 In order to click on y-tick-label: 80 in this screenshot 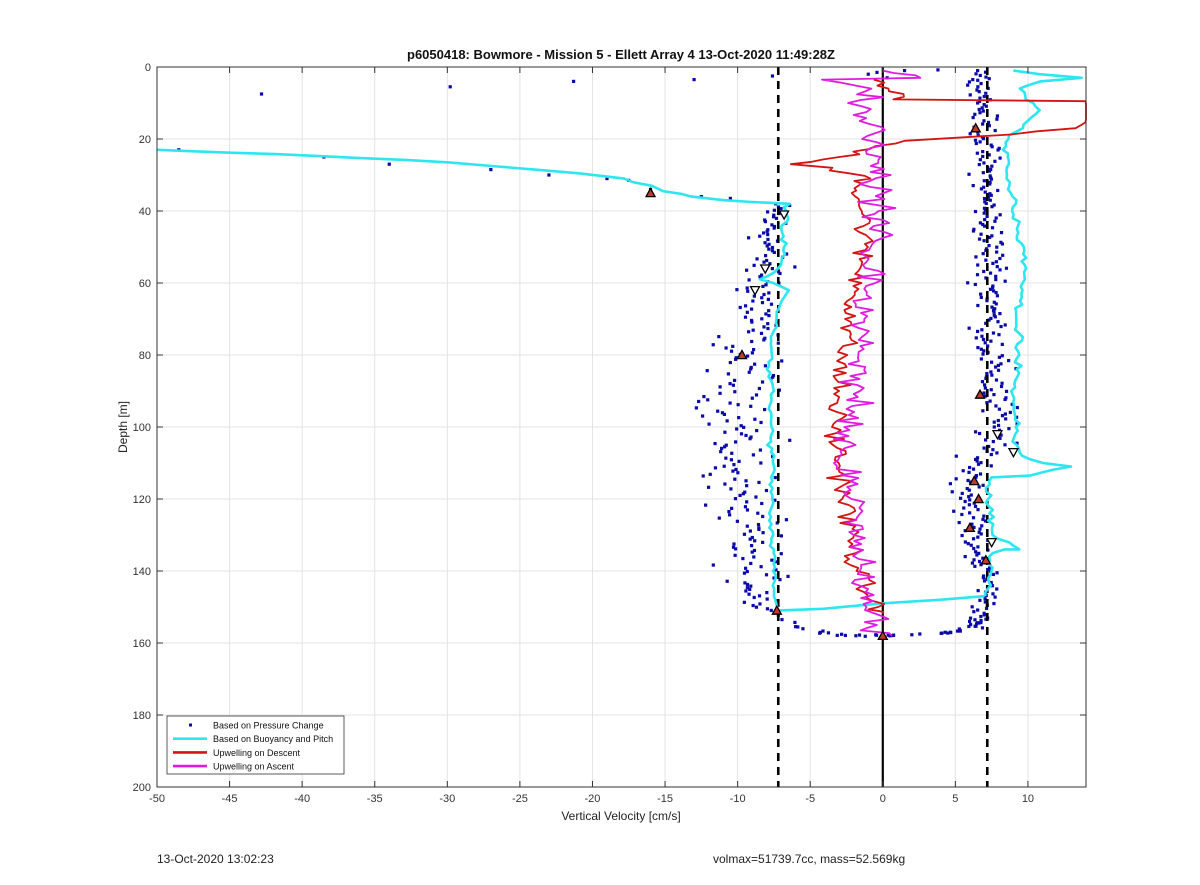, I will do `click(145, 356)`.